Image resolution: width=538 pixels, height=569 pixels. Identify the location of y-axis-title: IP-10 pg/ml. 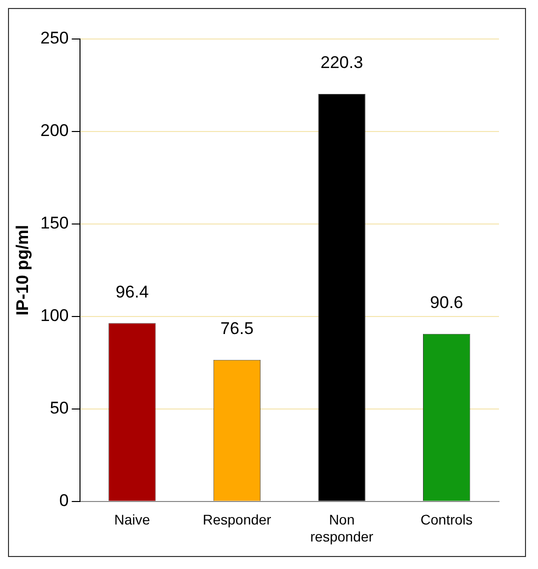
(22, 270).